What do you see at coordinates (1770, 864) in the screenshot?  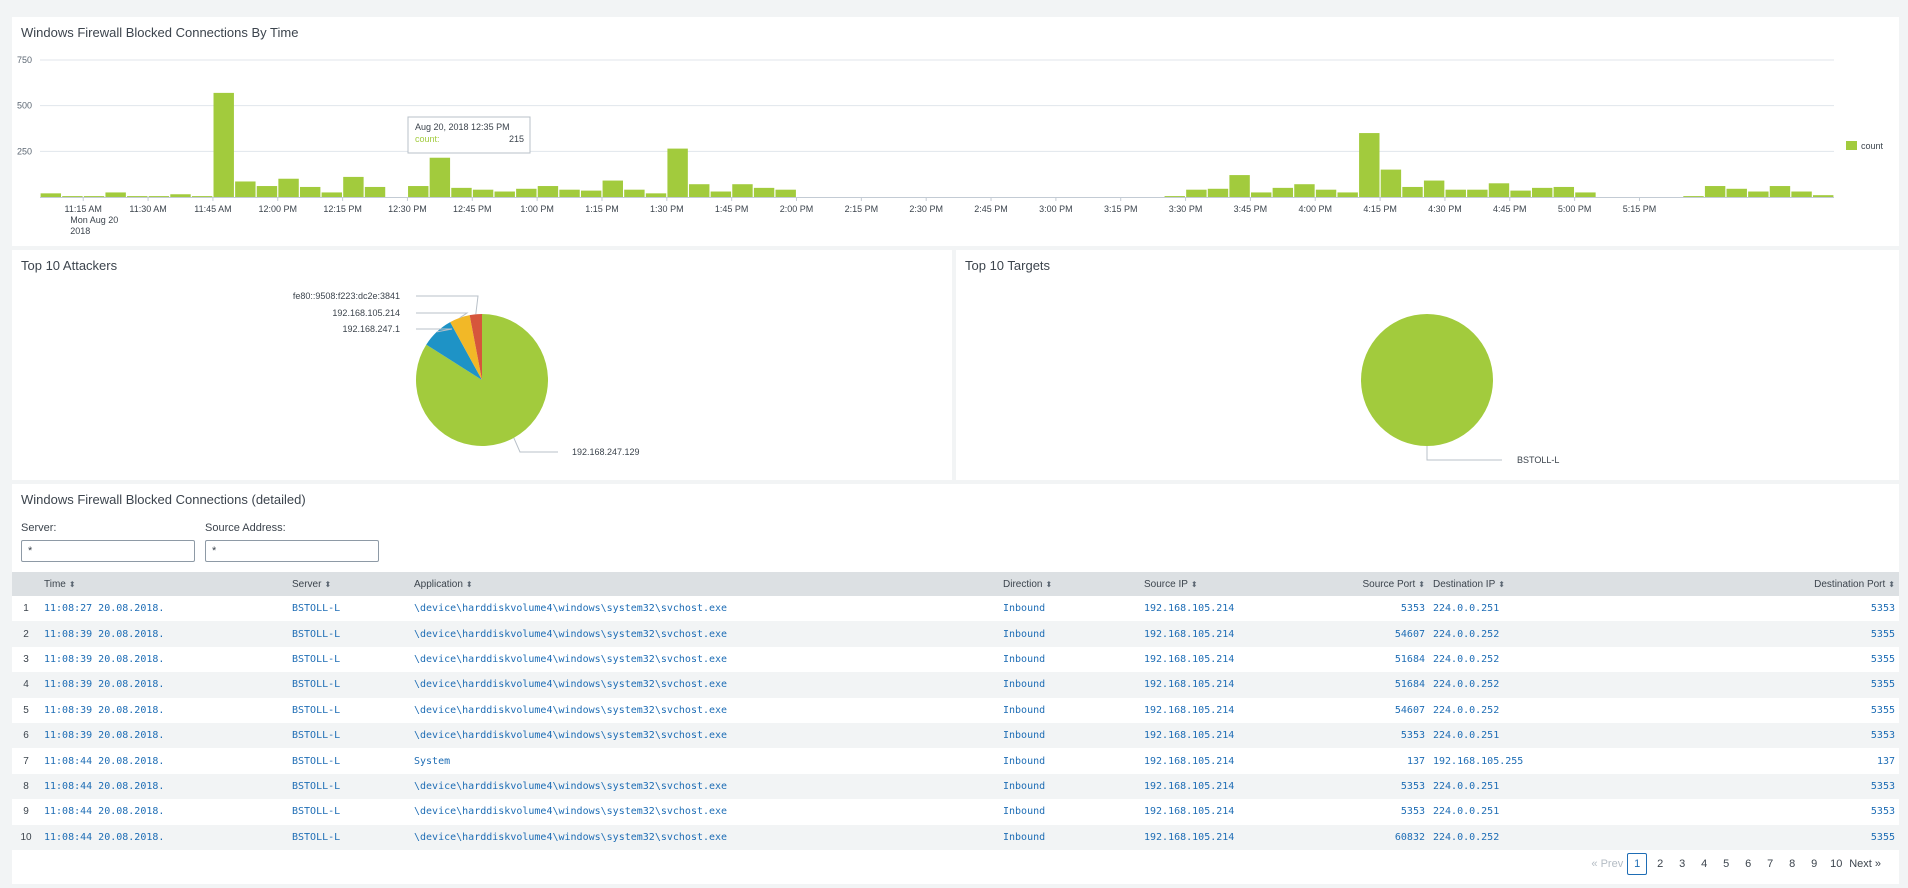 I see `page-7-button: 7` at bounding box center [1770, 864].